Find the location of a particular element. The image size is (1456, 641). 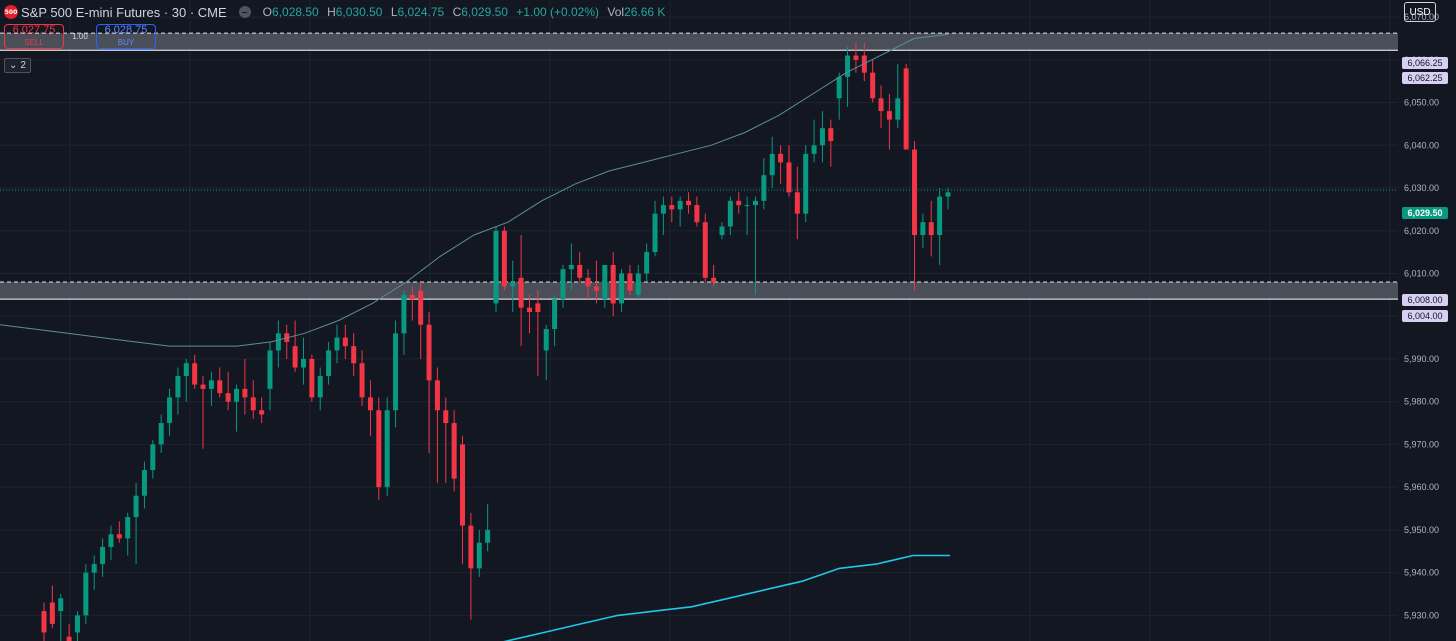

sell-label: SELL is located at coordinates (34, 42).